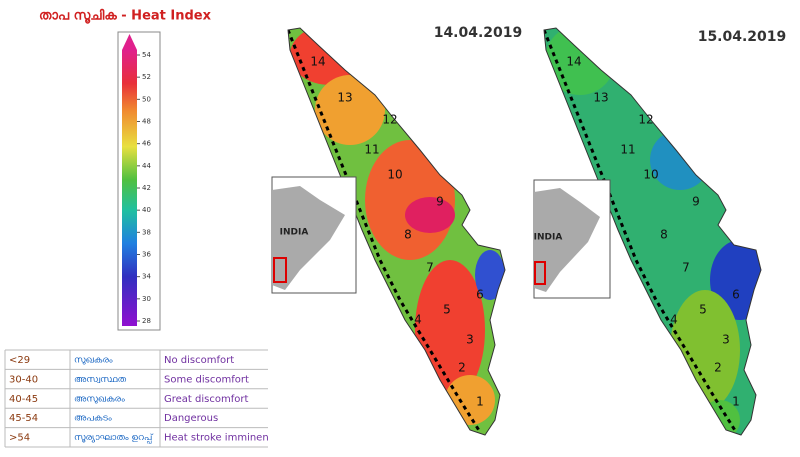 The height and width of the screenshot is (457, 800). I want to click on legend-cell: അപകടം, so click(93, 419).